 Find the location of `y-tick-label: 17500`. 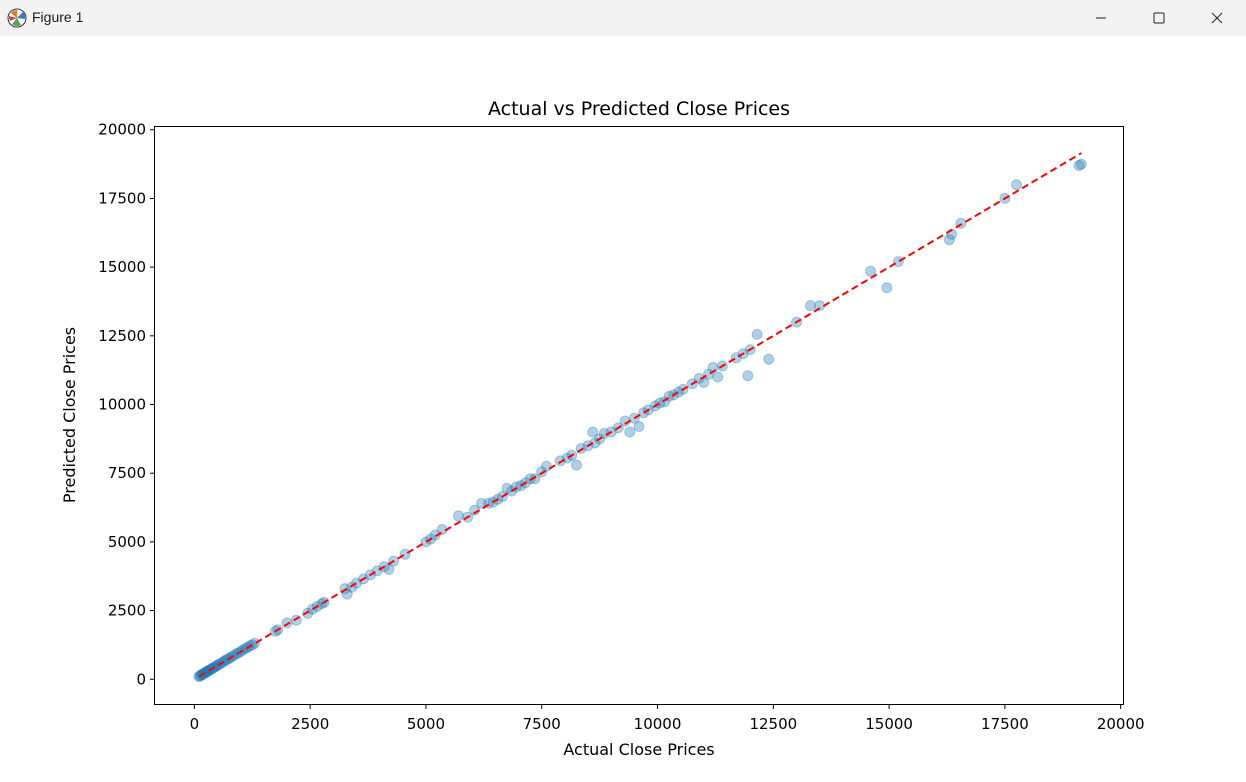

y-tick-label: 17500 is located at coordinates (122, 198).